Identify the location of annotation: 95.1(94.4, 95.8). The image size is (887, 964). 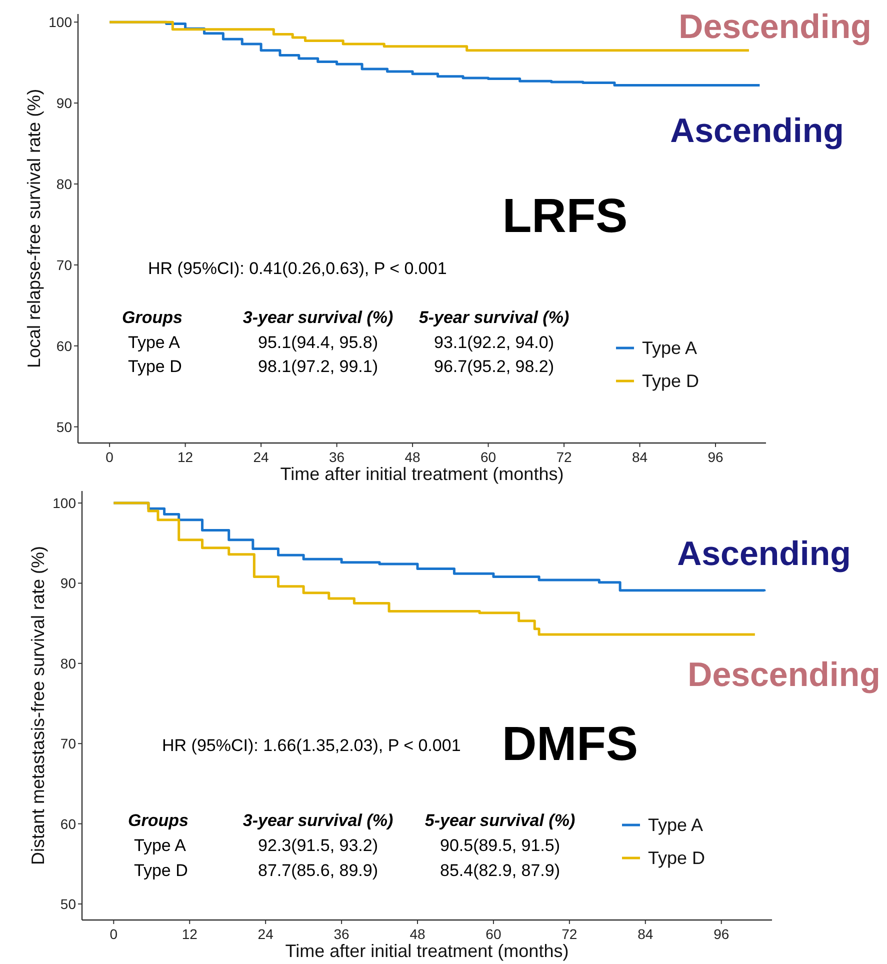
(318, 342).